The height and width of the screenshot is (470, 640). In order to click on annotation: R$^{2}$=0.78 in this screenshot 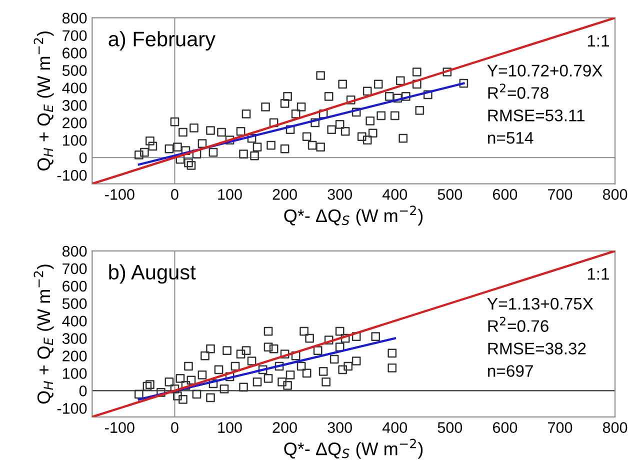, I will do `click(518, 91)`.